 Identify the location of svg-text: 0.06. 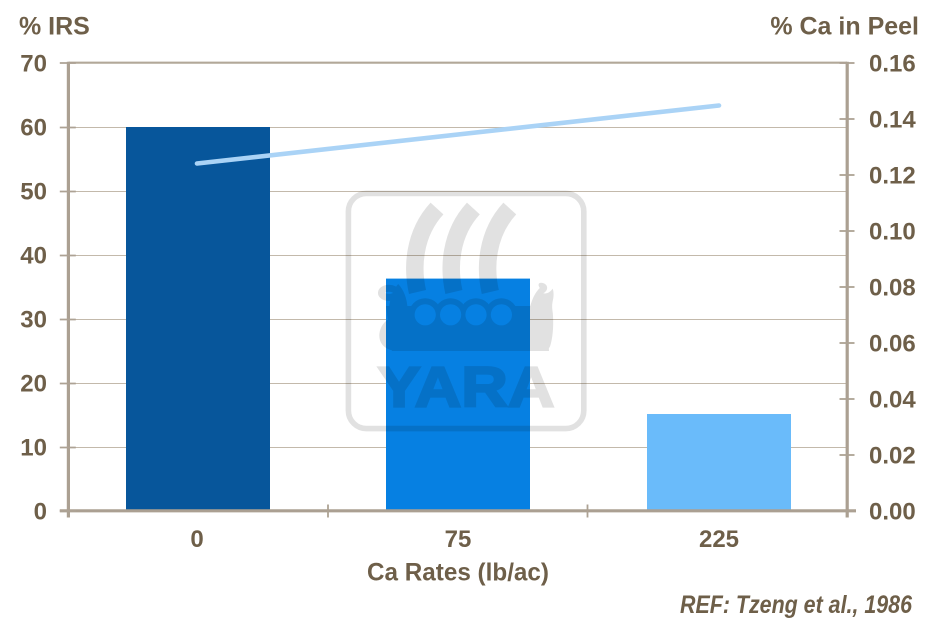
(892, 344).